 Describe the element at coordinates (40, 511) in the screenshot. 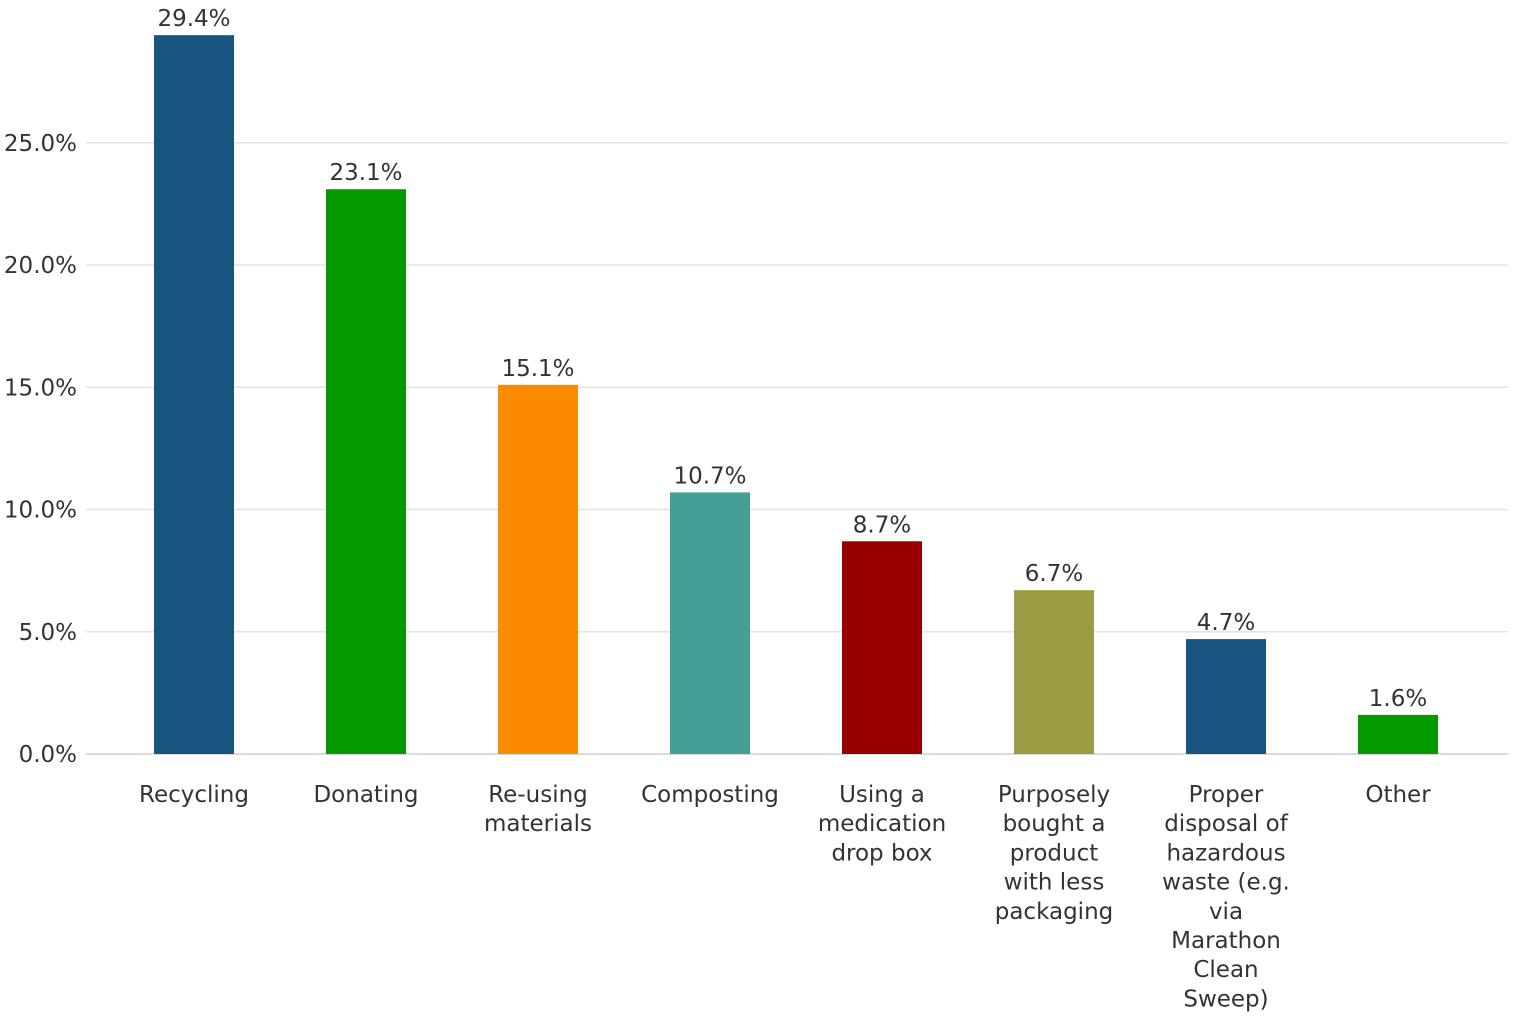

I see `y-tick-label: 10.0%` at that location.